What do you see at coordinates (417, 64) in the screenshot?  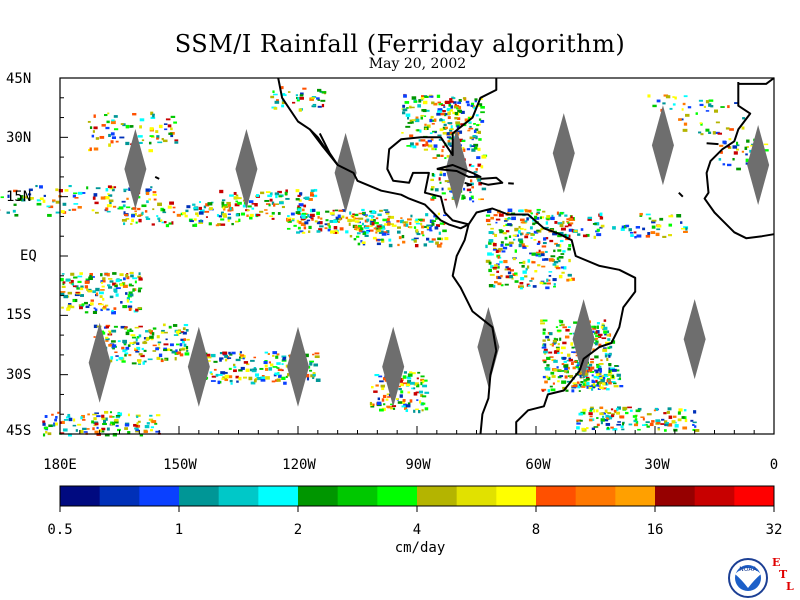 I see `chart-date: May 20, 2002` at bounding box center [417, 64].